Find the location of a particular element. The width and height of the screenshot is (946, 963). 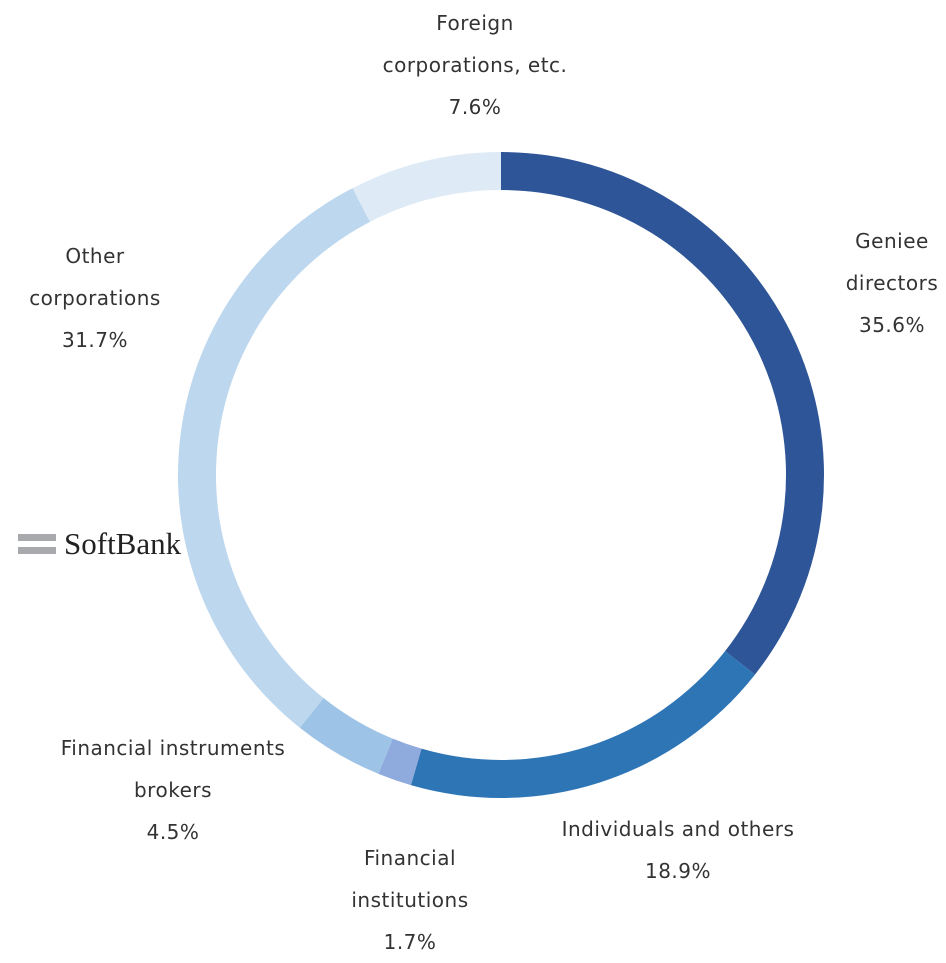

category-label: Financial instruments brokers is located at coordinates (173, 769).